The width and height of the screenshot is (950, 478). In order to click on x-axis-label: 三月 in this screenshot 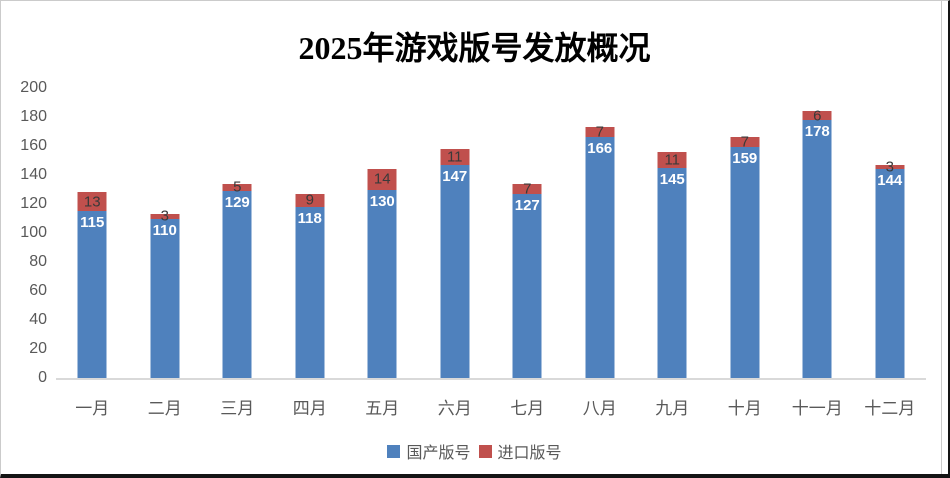, I will do `click(237, 408)`.